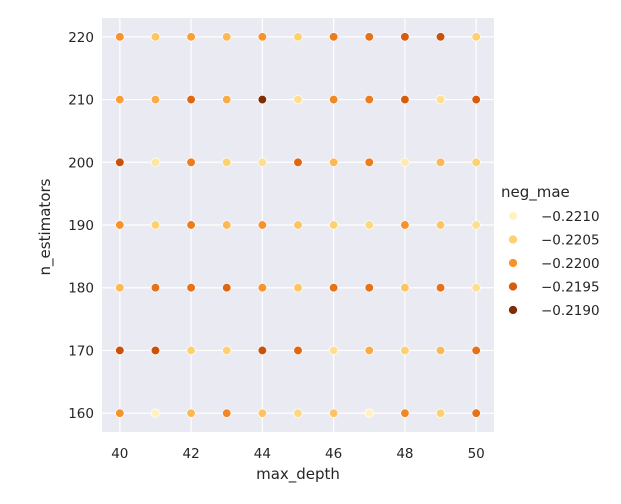 The image size is (621, 504). I want to click on y-tick-label: 220, so click(81, 38).